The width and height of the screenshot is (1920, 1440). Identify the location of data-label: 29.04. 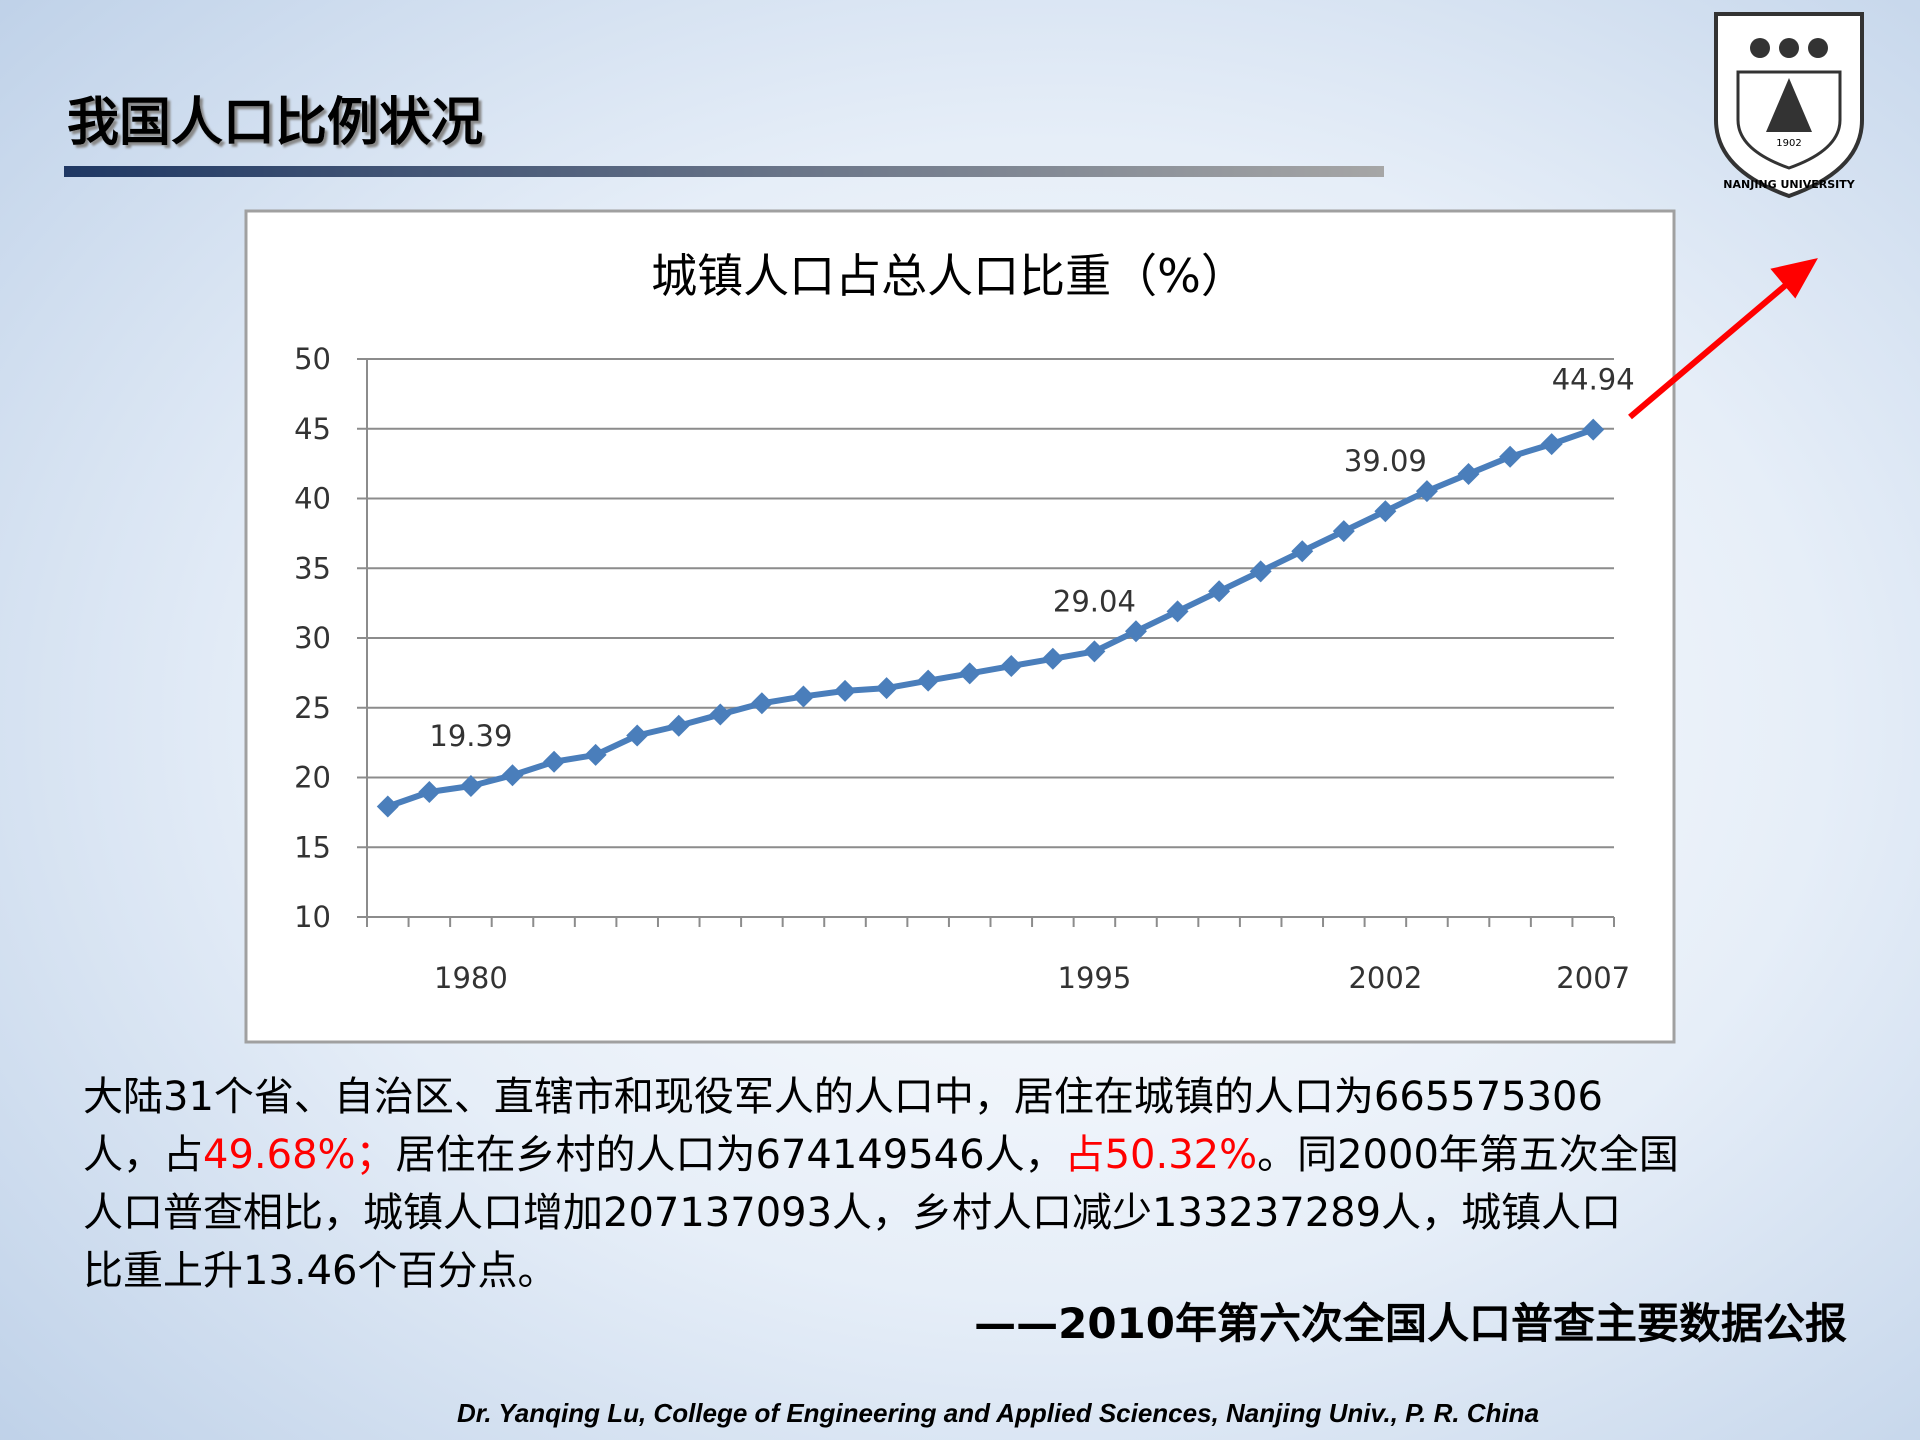
(1094, 601).